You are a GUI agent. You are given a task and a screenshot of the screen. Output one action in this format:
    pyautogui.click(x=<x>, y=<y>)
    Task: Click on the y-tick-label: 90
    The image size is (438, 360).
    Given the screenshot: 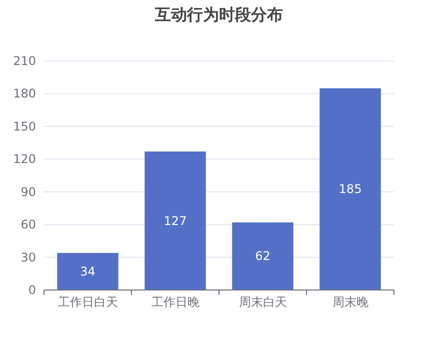 What is the action you would take?
    pyautogui.click(x=28, y=191)
    